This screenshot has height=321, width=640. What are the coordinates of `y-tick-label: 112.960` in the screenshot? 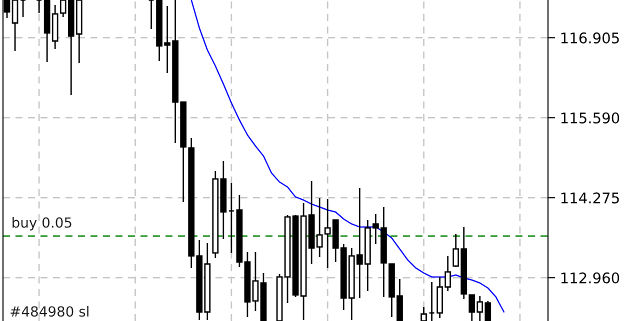 It's located at (590, 278).